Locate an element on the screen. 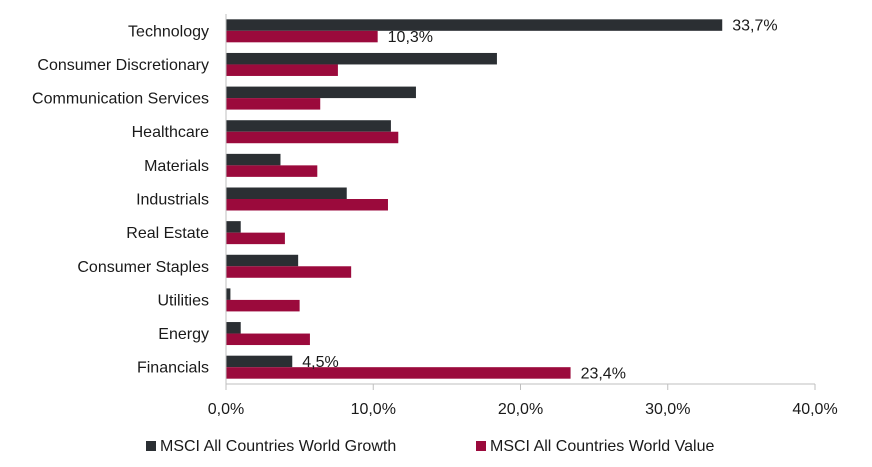 The height and width of the screenshot is (467, 872). x-tick-label: 40,0% is located at coordinates (814, 409).